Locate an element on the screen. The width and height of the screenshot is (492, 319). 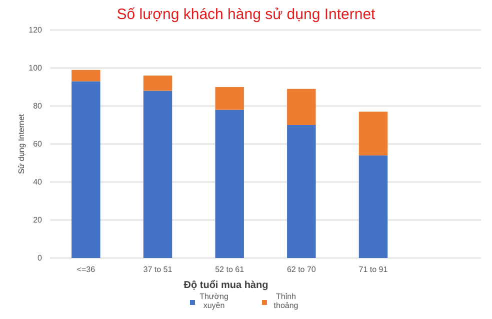
y-tick-label: 40 is located at coordinates (38, 182).